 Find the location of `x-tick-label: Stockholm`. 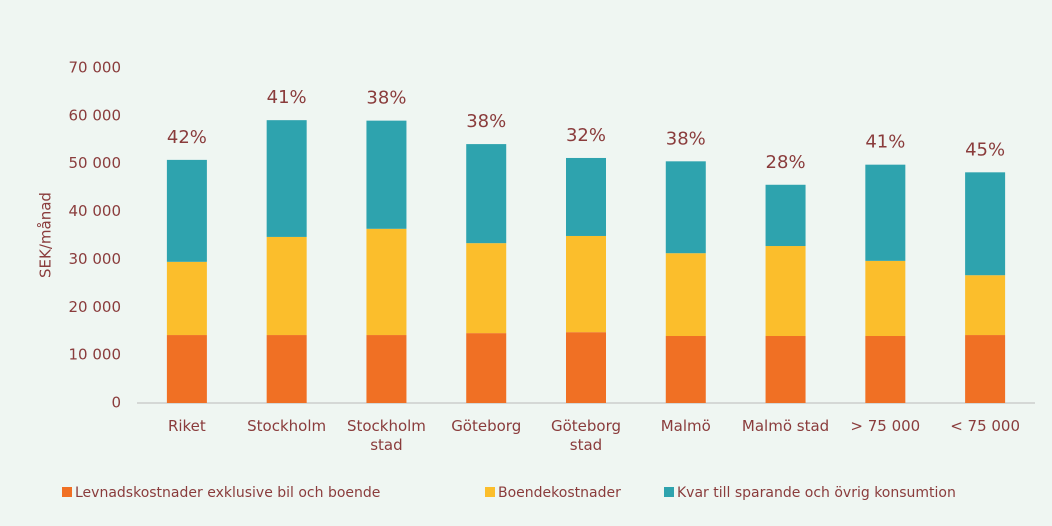

x-tick-label: Stockholm is located at coordinates (287, 426).